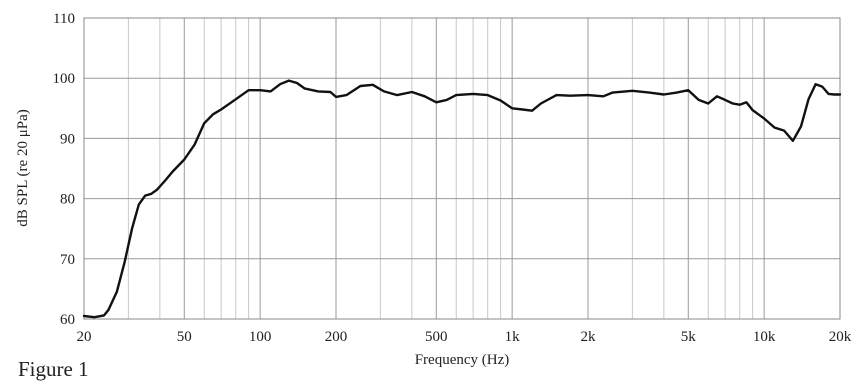 This screenshot has height=382, width=860. What do you see at coordinates (689, 337) in the screenshot?
I see `x-tick-label: 5k` at bounding box center [689, 337].